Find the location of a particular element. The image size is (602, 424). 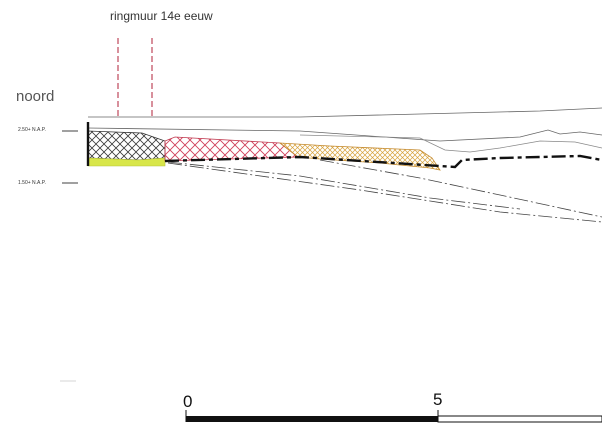

surface-line-right is located at coordinates (450, 143).